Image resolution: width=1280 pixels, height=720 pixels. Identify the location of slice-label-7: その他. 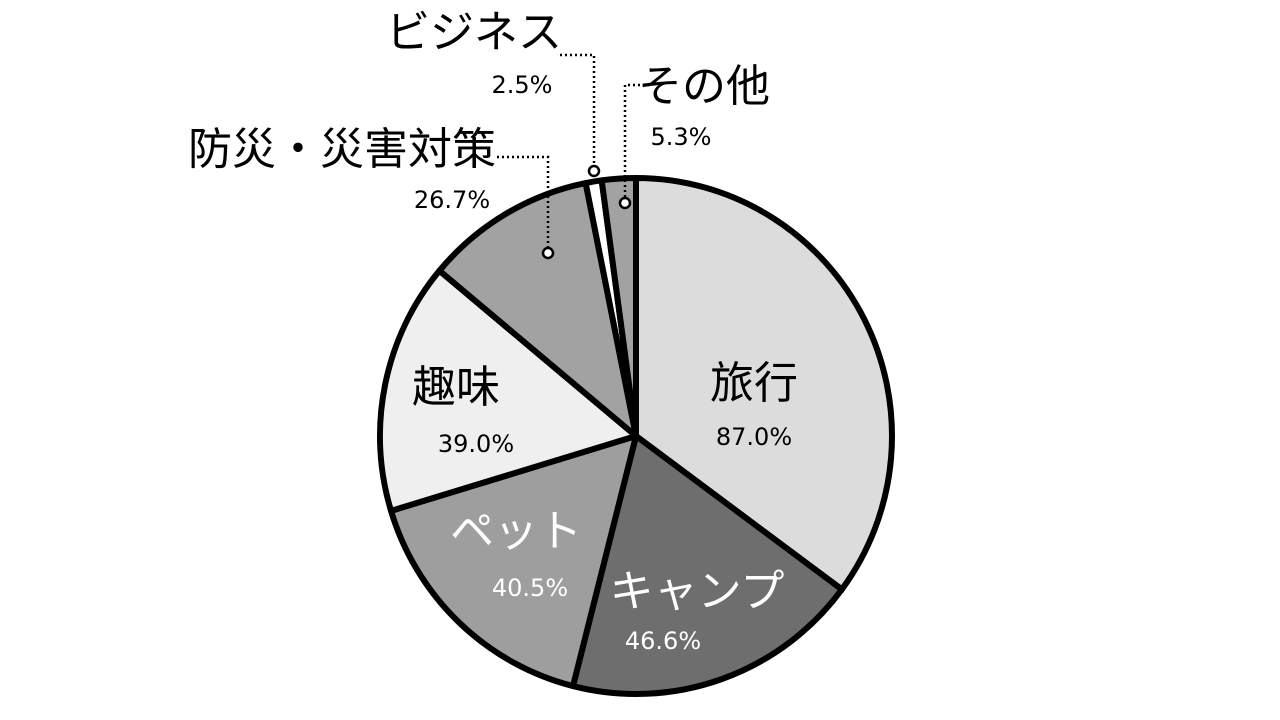
(704, 86).